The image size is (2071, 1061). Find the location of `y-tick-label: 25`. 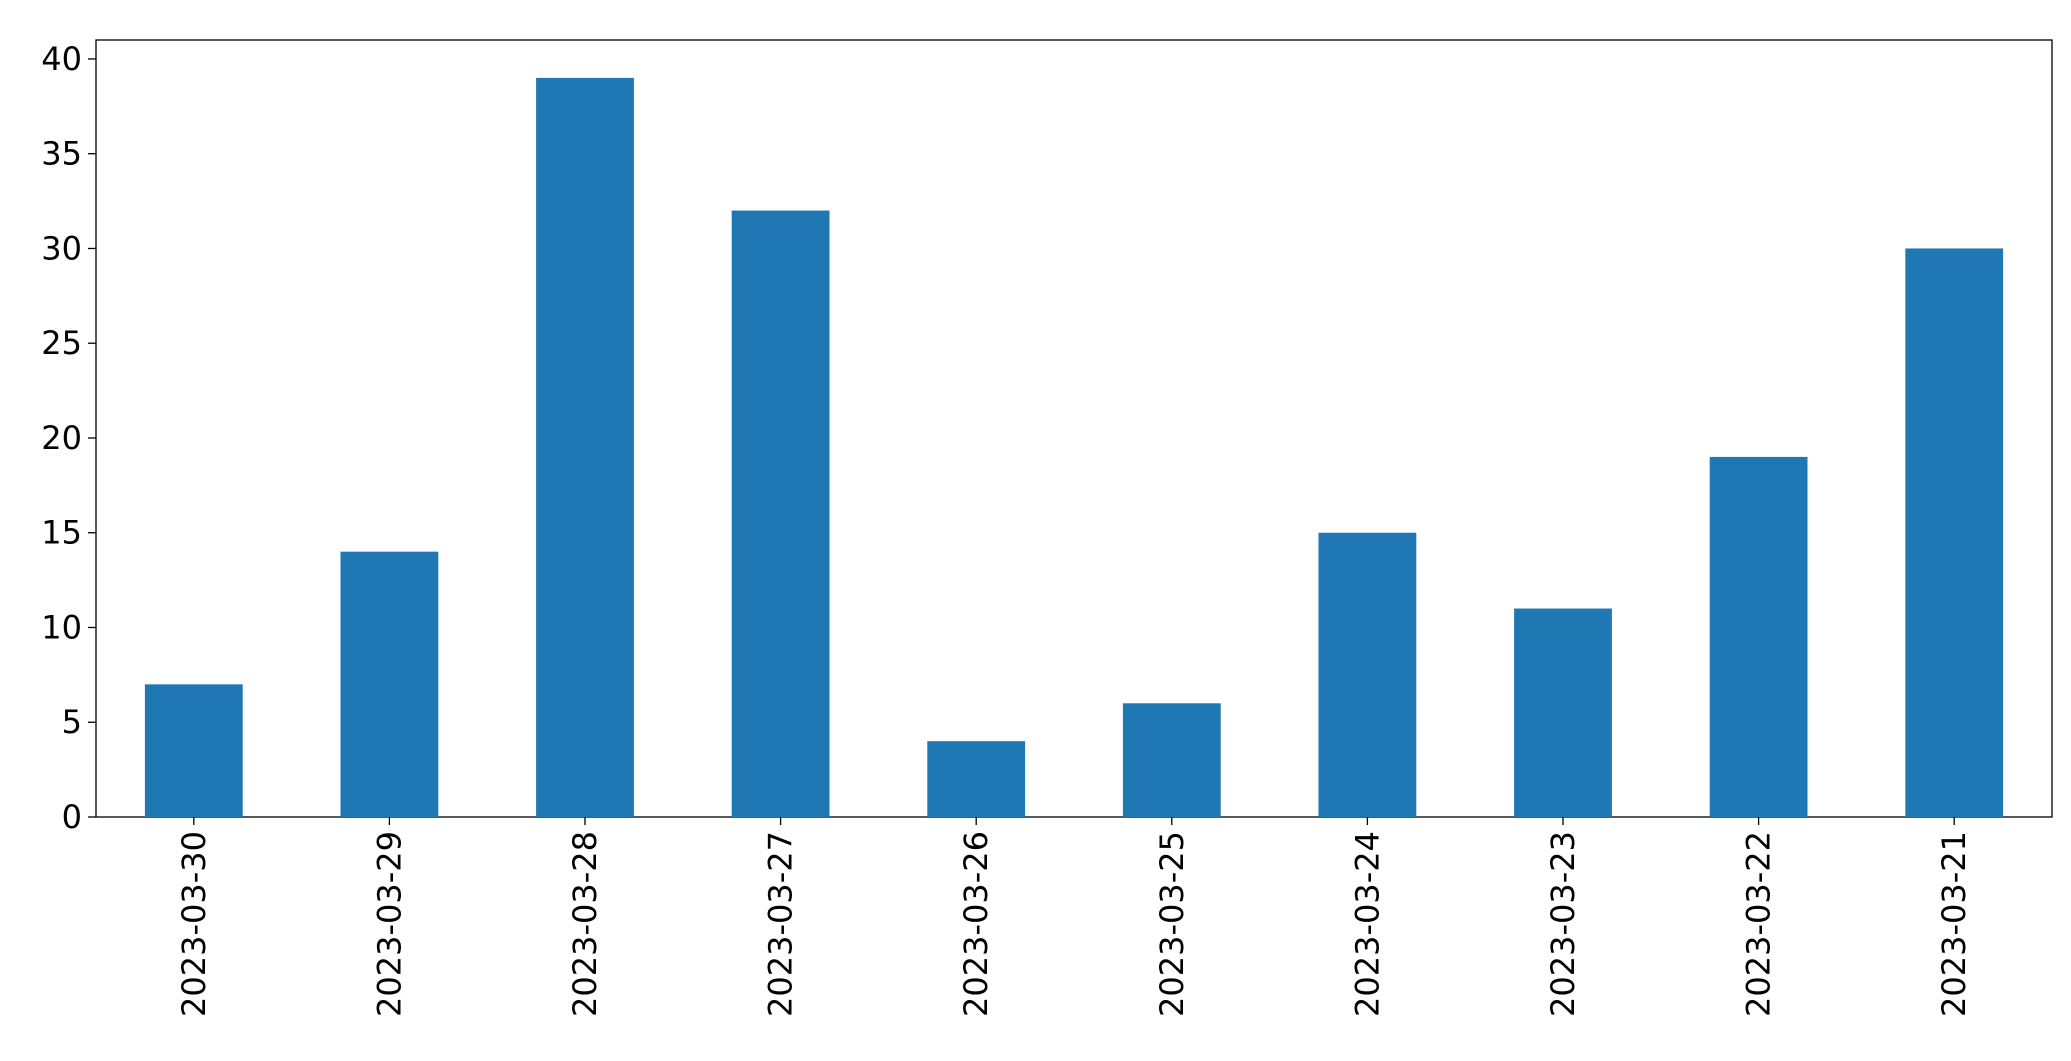

y-tick-label: 25 is located at coordinates (61, 343).